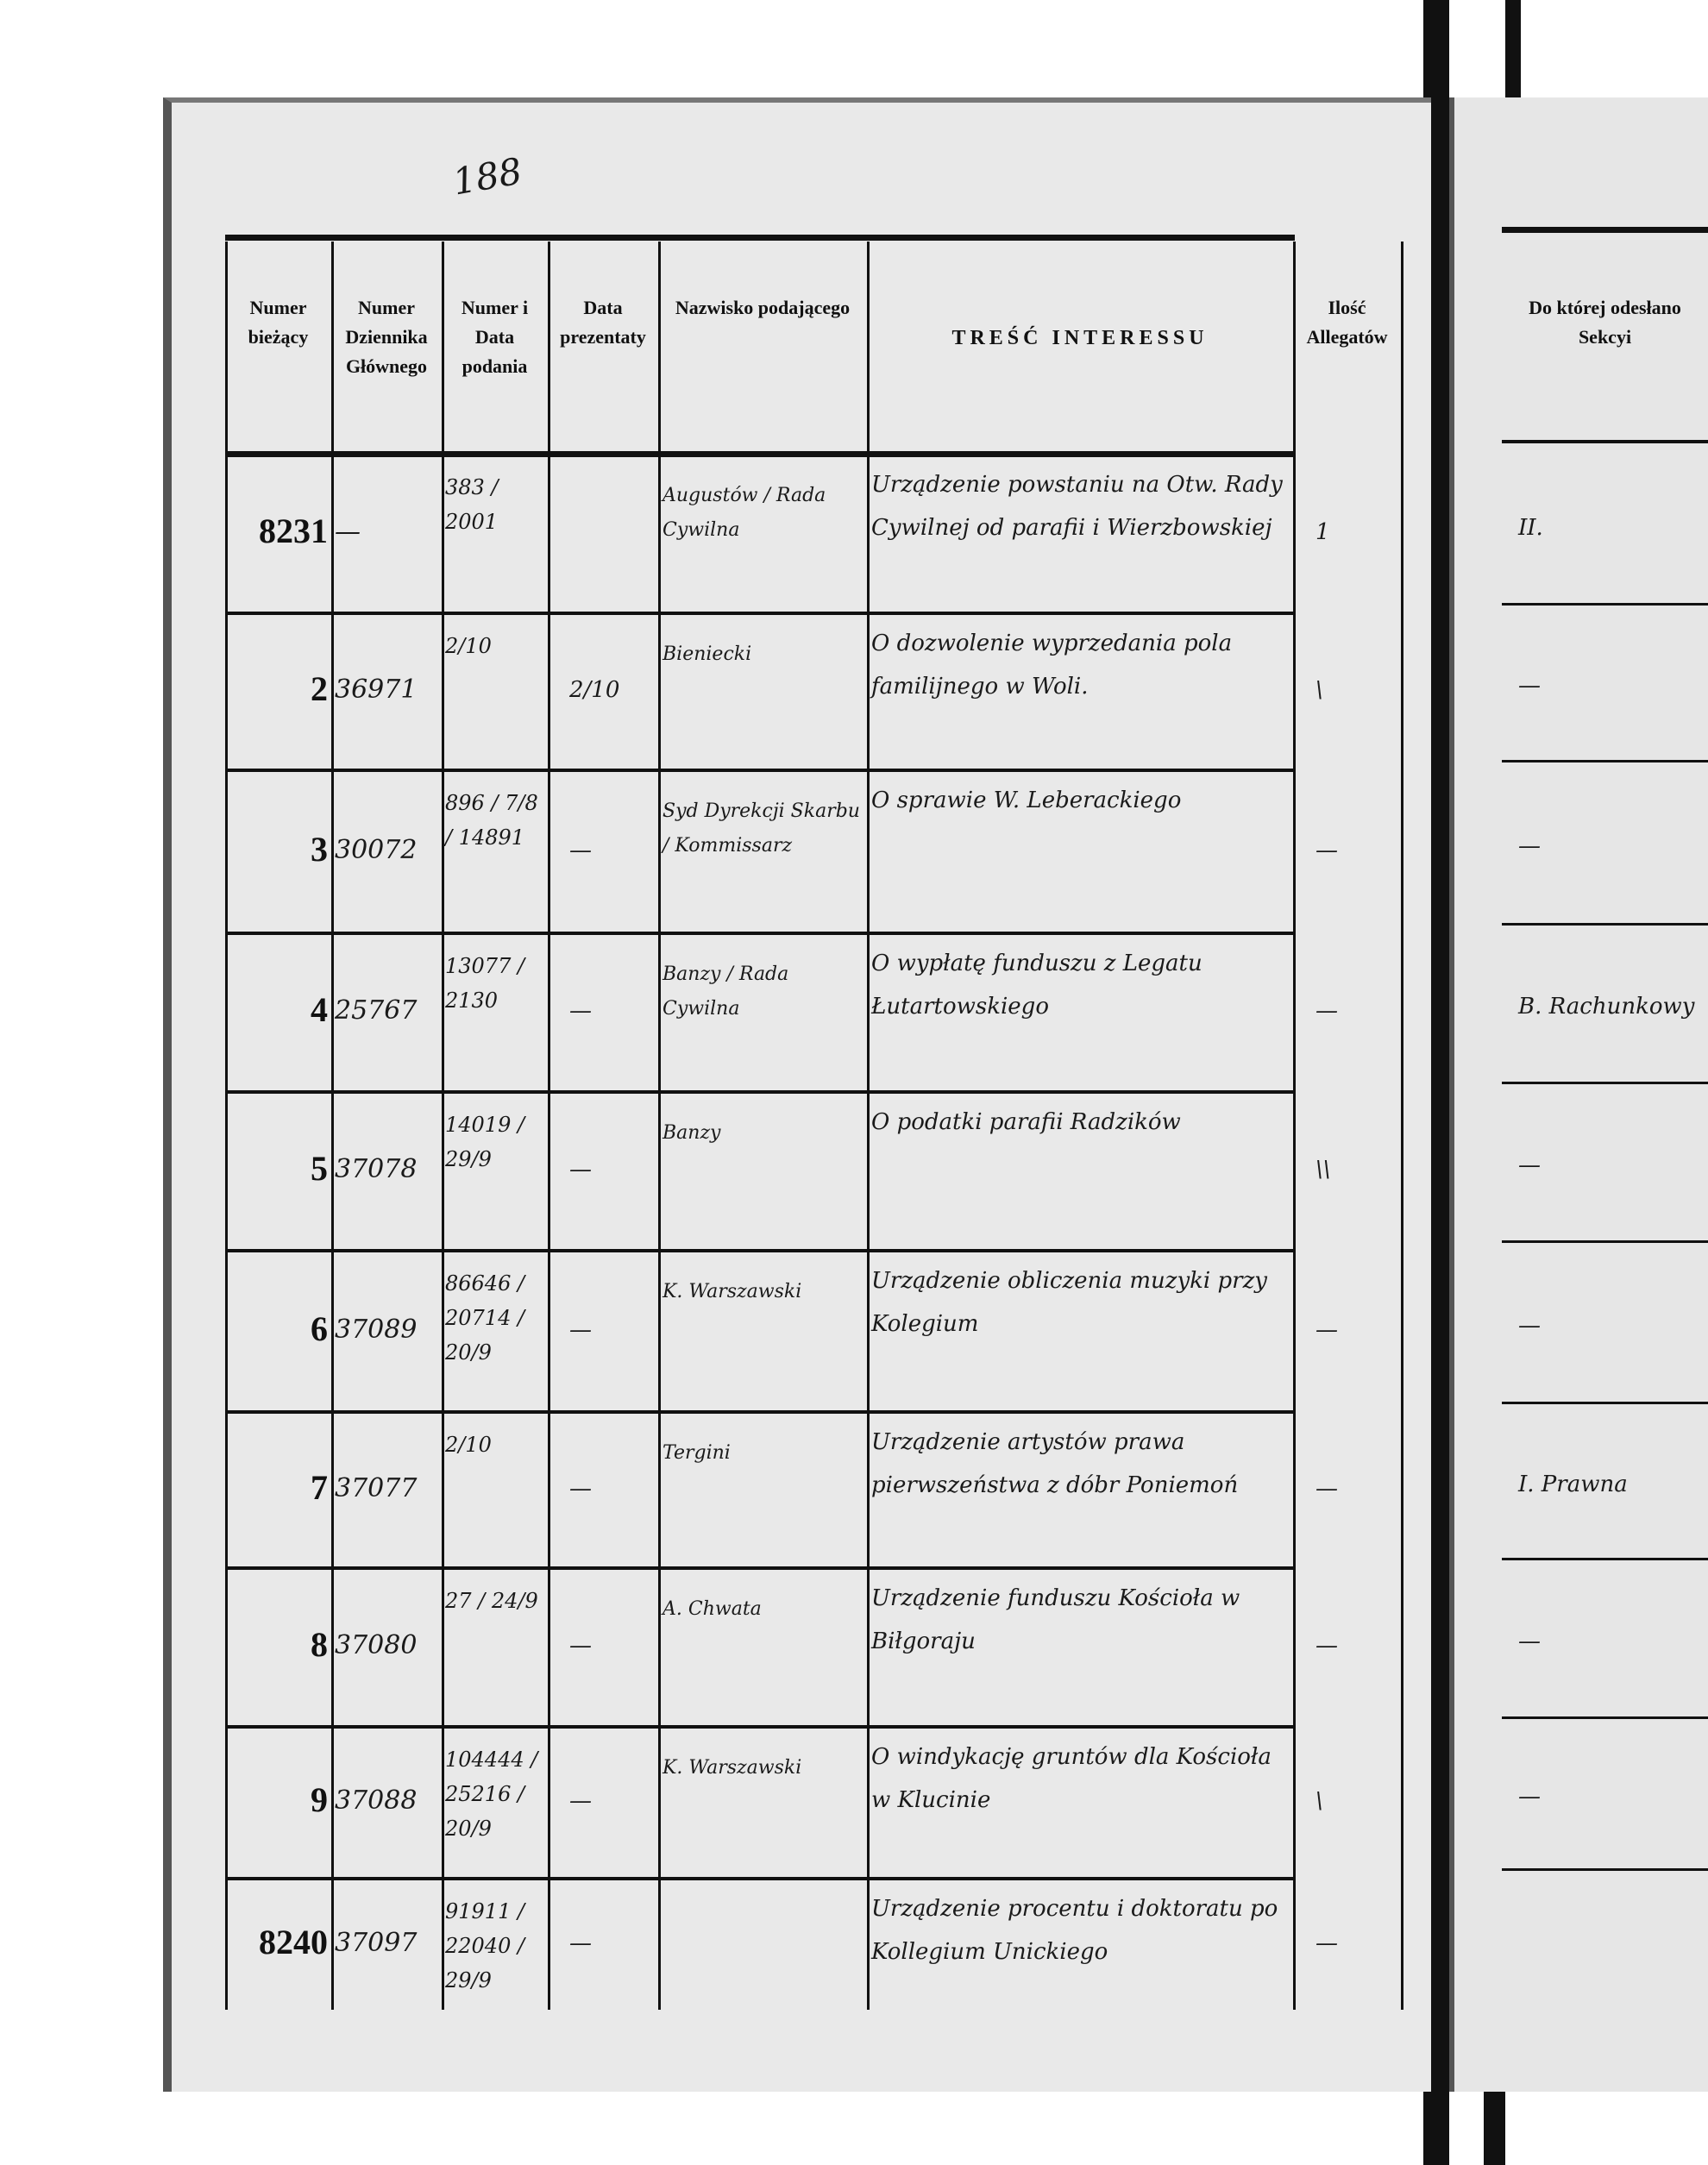 This screenshot has height=2165, width=1708. I want to click on section-sent-to: II., so click(1530, 528).